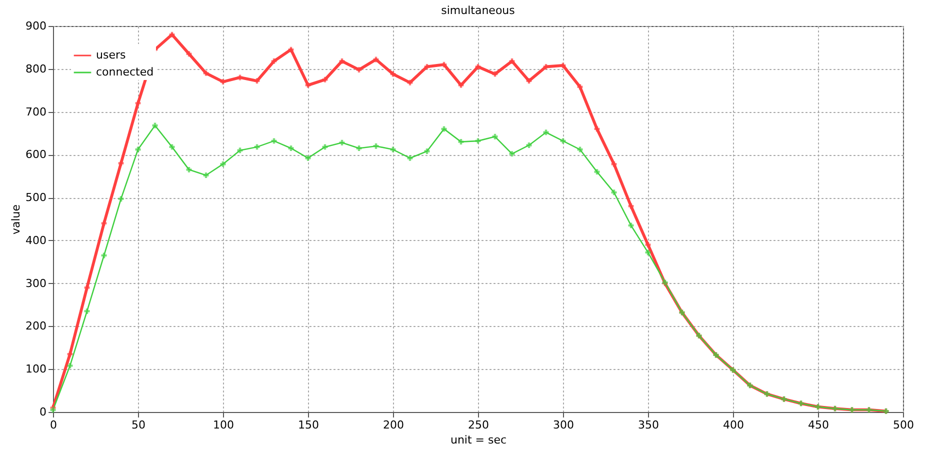 This screenshot has width=945, height=452. What do you see at coordinates (53, 425) in the screenshot?
I see `x-tick-label: 0` at bounding box center [53, 425].